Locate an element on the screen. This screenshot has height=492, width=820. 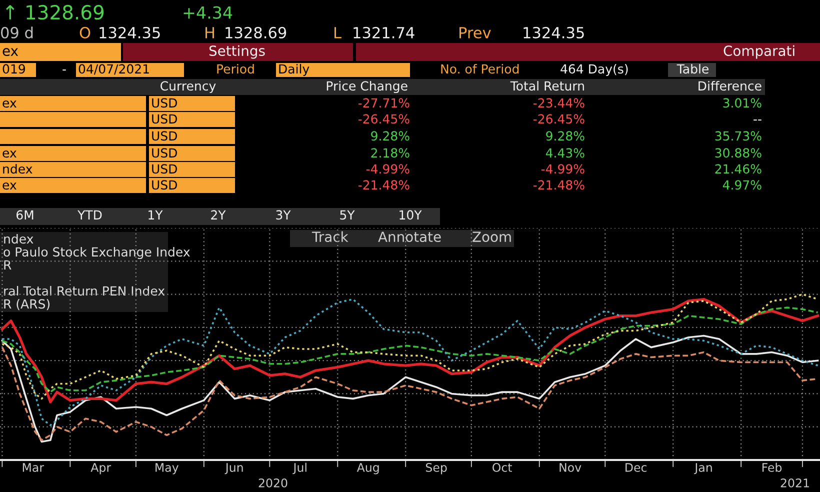
text: 10Y is located at coordinates (411, 215).